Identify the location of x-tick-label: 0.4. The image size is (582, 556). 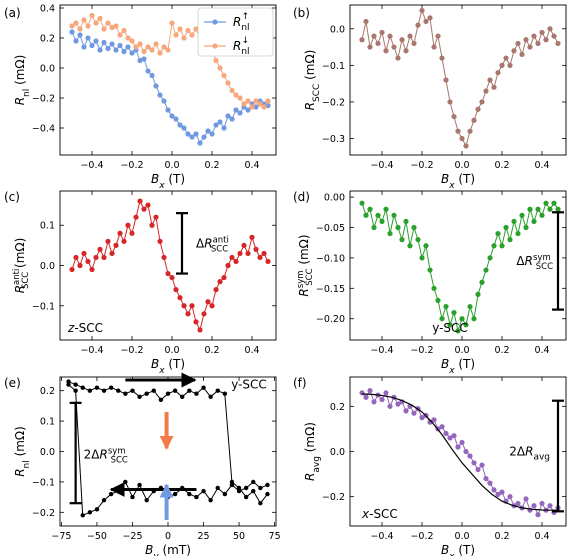
(251, 350).